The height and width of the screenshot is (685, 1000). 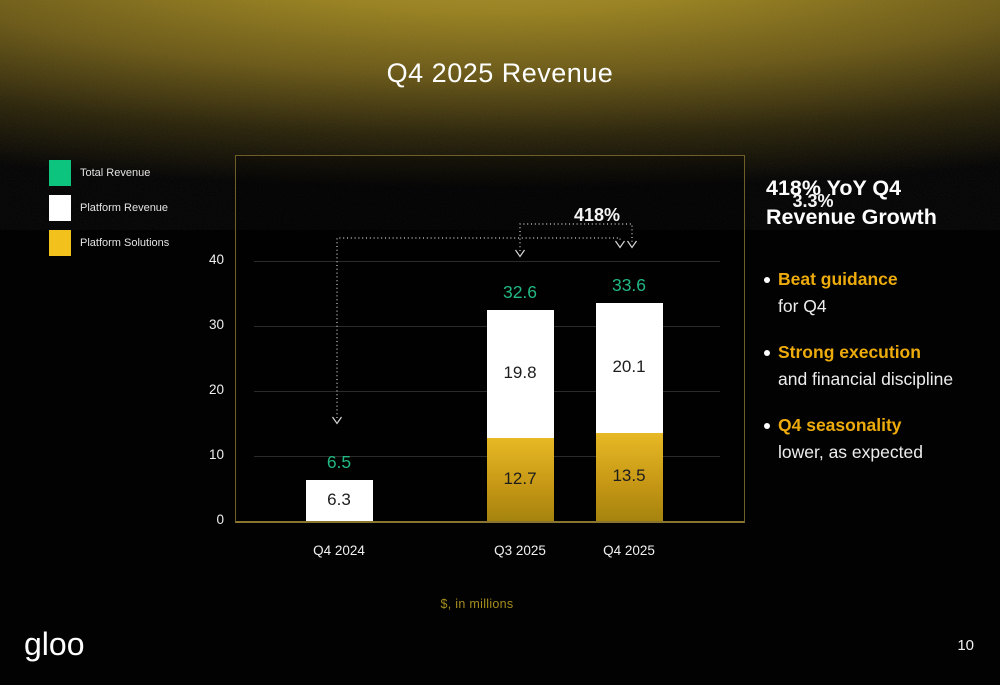 What do you see at coordinates (220, 519) in the screenshot?
I see `y-tick-label: 0` at bounding box center [220, 519].